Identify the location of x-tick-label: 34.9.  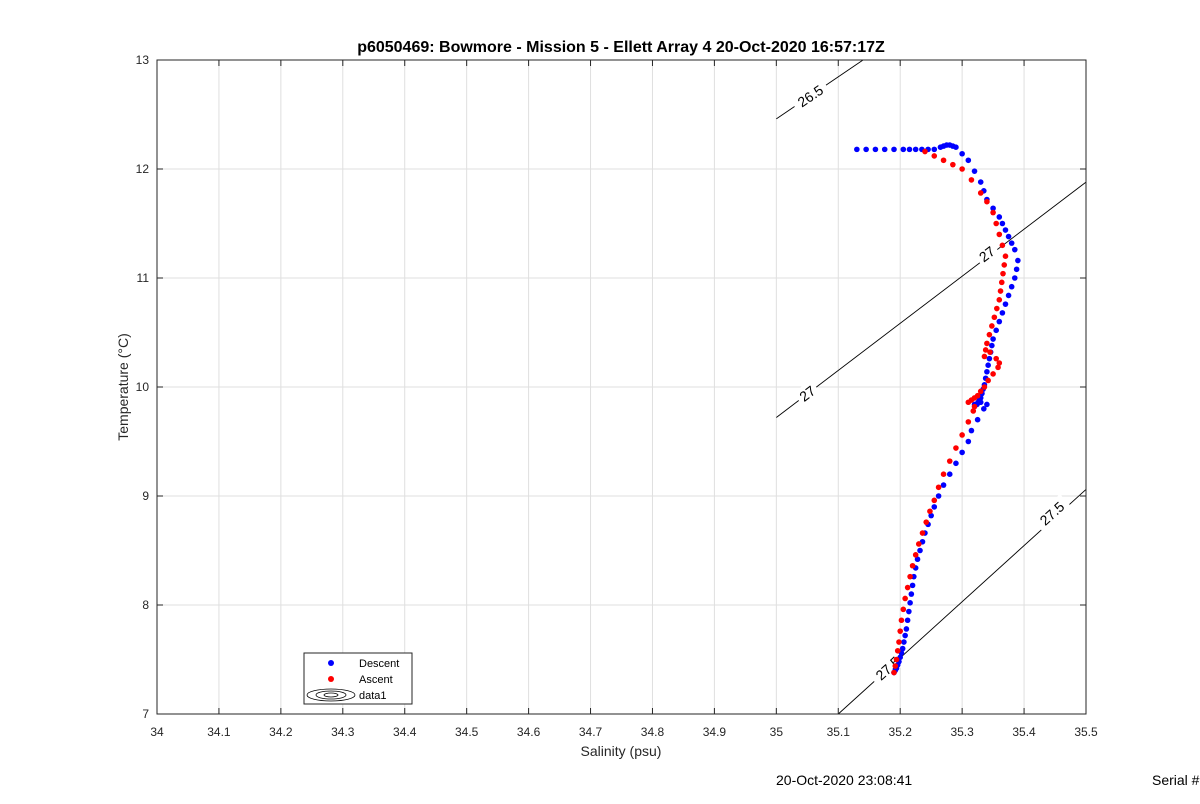
(715, 732).